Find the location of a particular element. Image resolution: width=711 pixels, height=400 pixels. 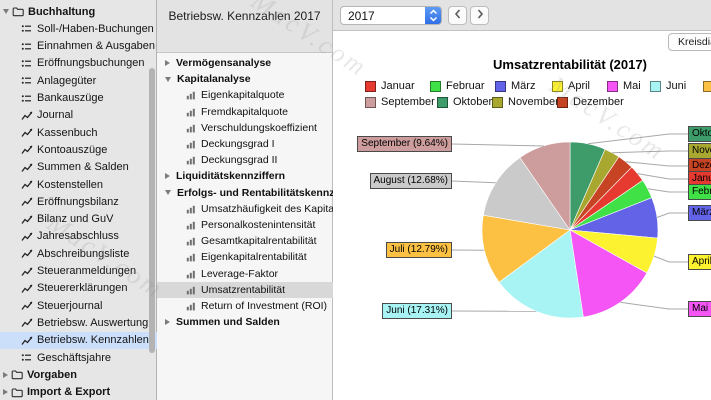

legend-item-januar: Januar is located at coordinates (390, 86).